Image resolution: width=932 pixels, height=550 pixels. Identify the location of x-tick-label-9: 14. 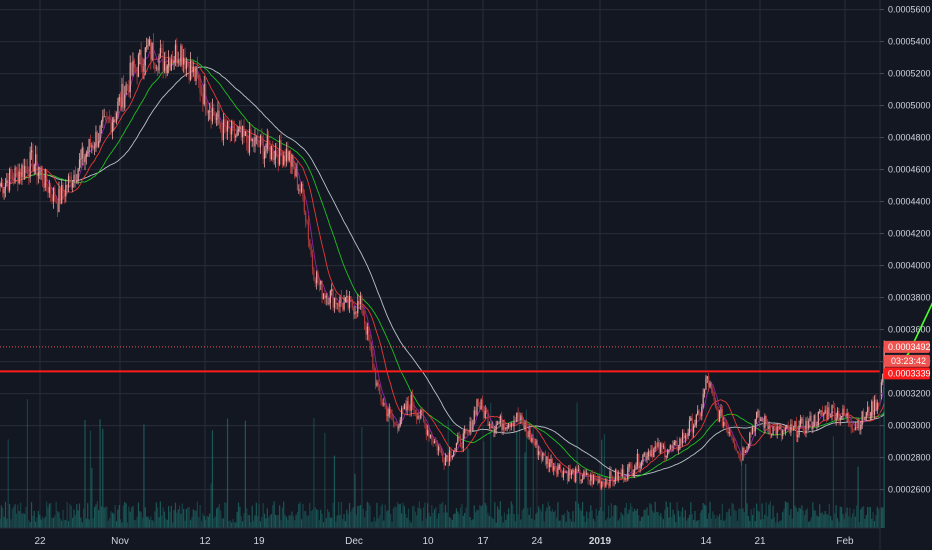
(706, 541).